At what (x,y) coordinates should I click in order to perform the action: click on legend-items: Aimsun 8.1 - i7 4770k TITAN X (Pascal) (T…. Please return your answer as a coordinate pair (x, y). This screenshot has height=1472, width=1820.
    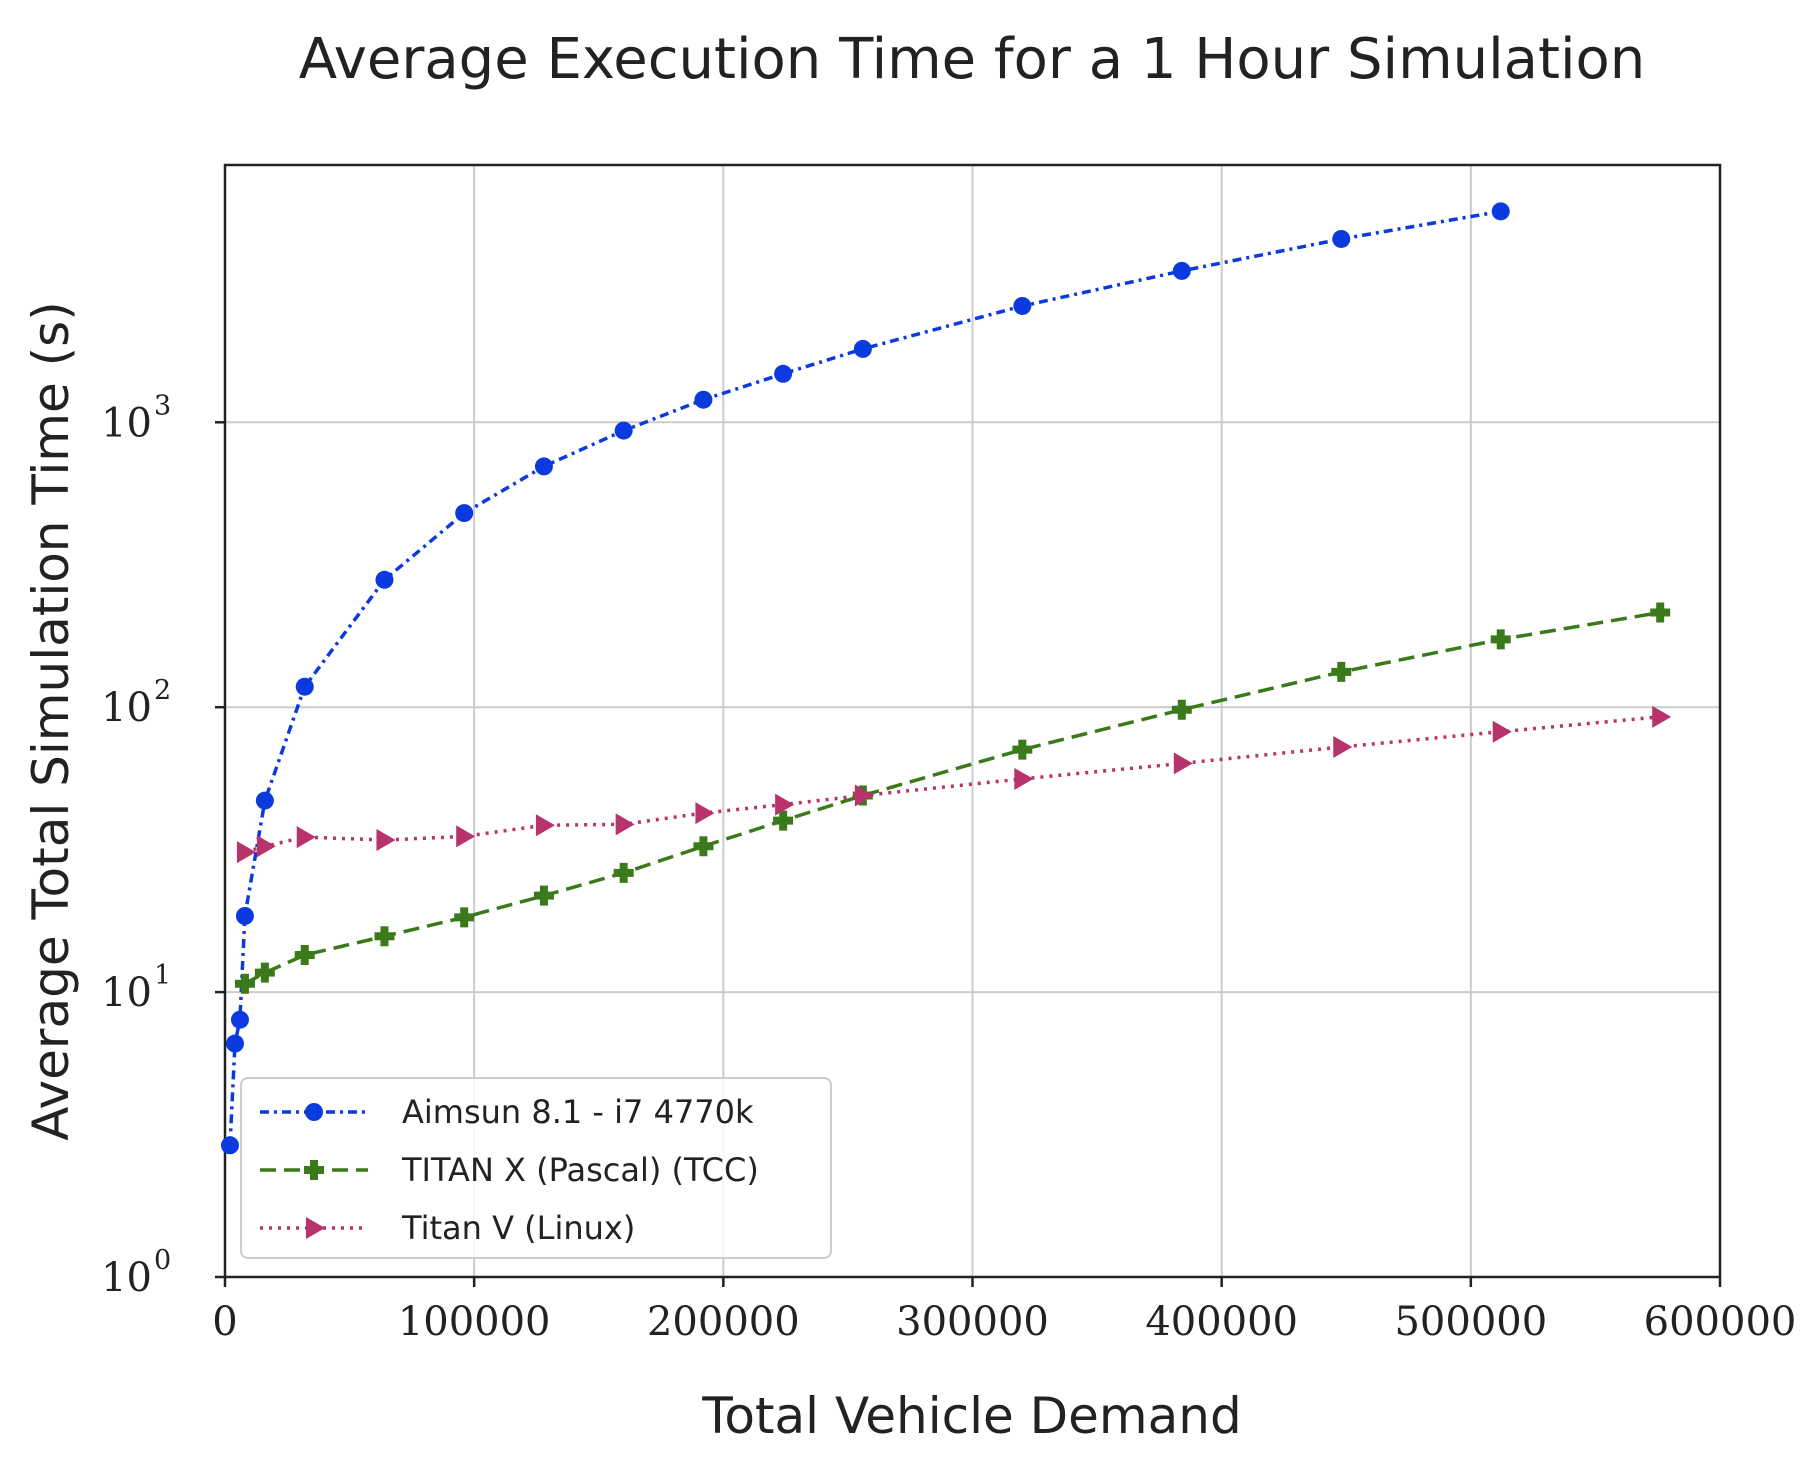
    Looking at the image, I should click on (509, 1170).